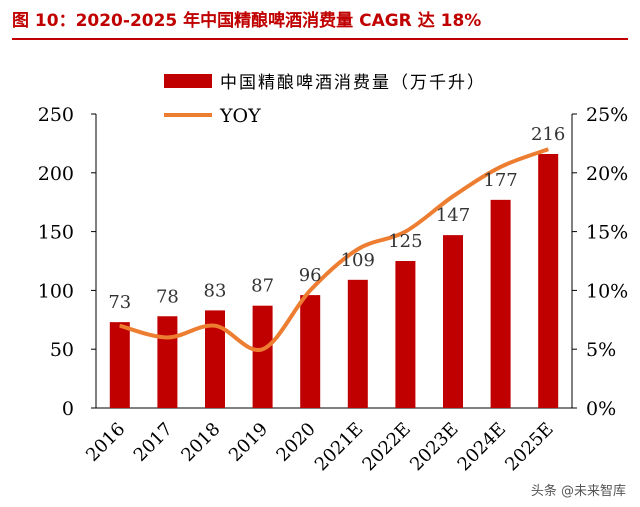 The image size is (640, 507). What do you see at coordinates (405, 241) in the screenshot?
I see `bar-data-label: 125` at bounding box center [405, 241].